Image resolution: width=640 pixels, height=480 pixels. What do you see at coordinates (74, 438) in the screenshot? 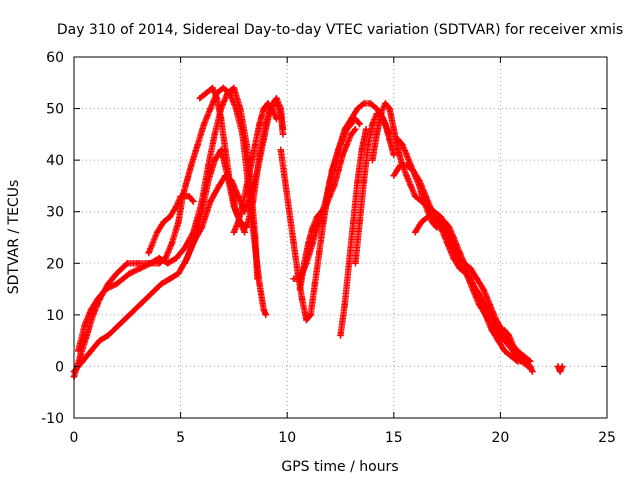
I see `x-tick-label: 0` at bounding box center [74, 438].